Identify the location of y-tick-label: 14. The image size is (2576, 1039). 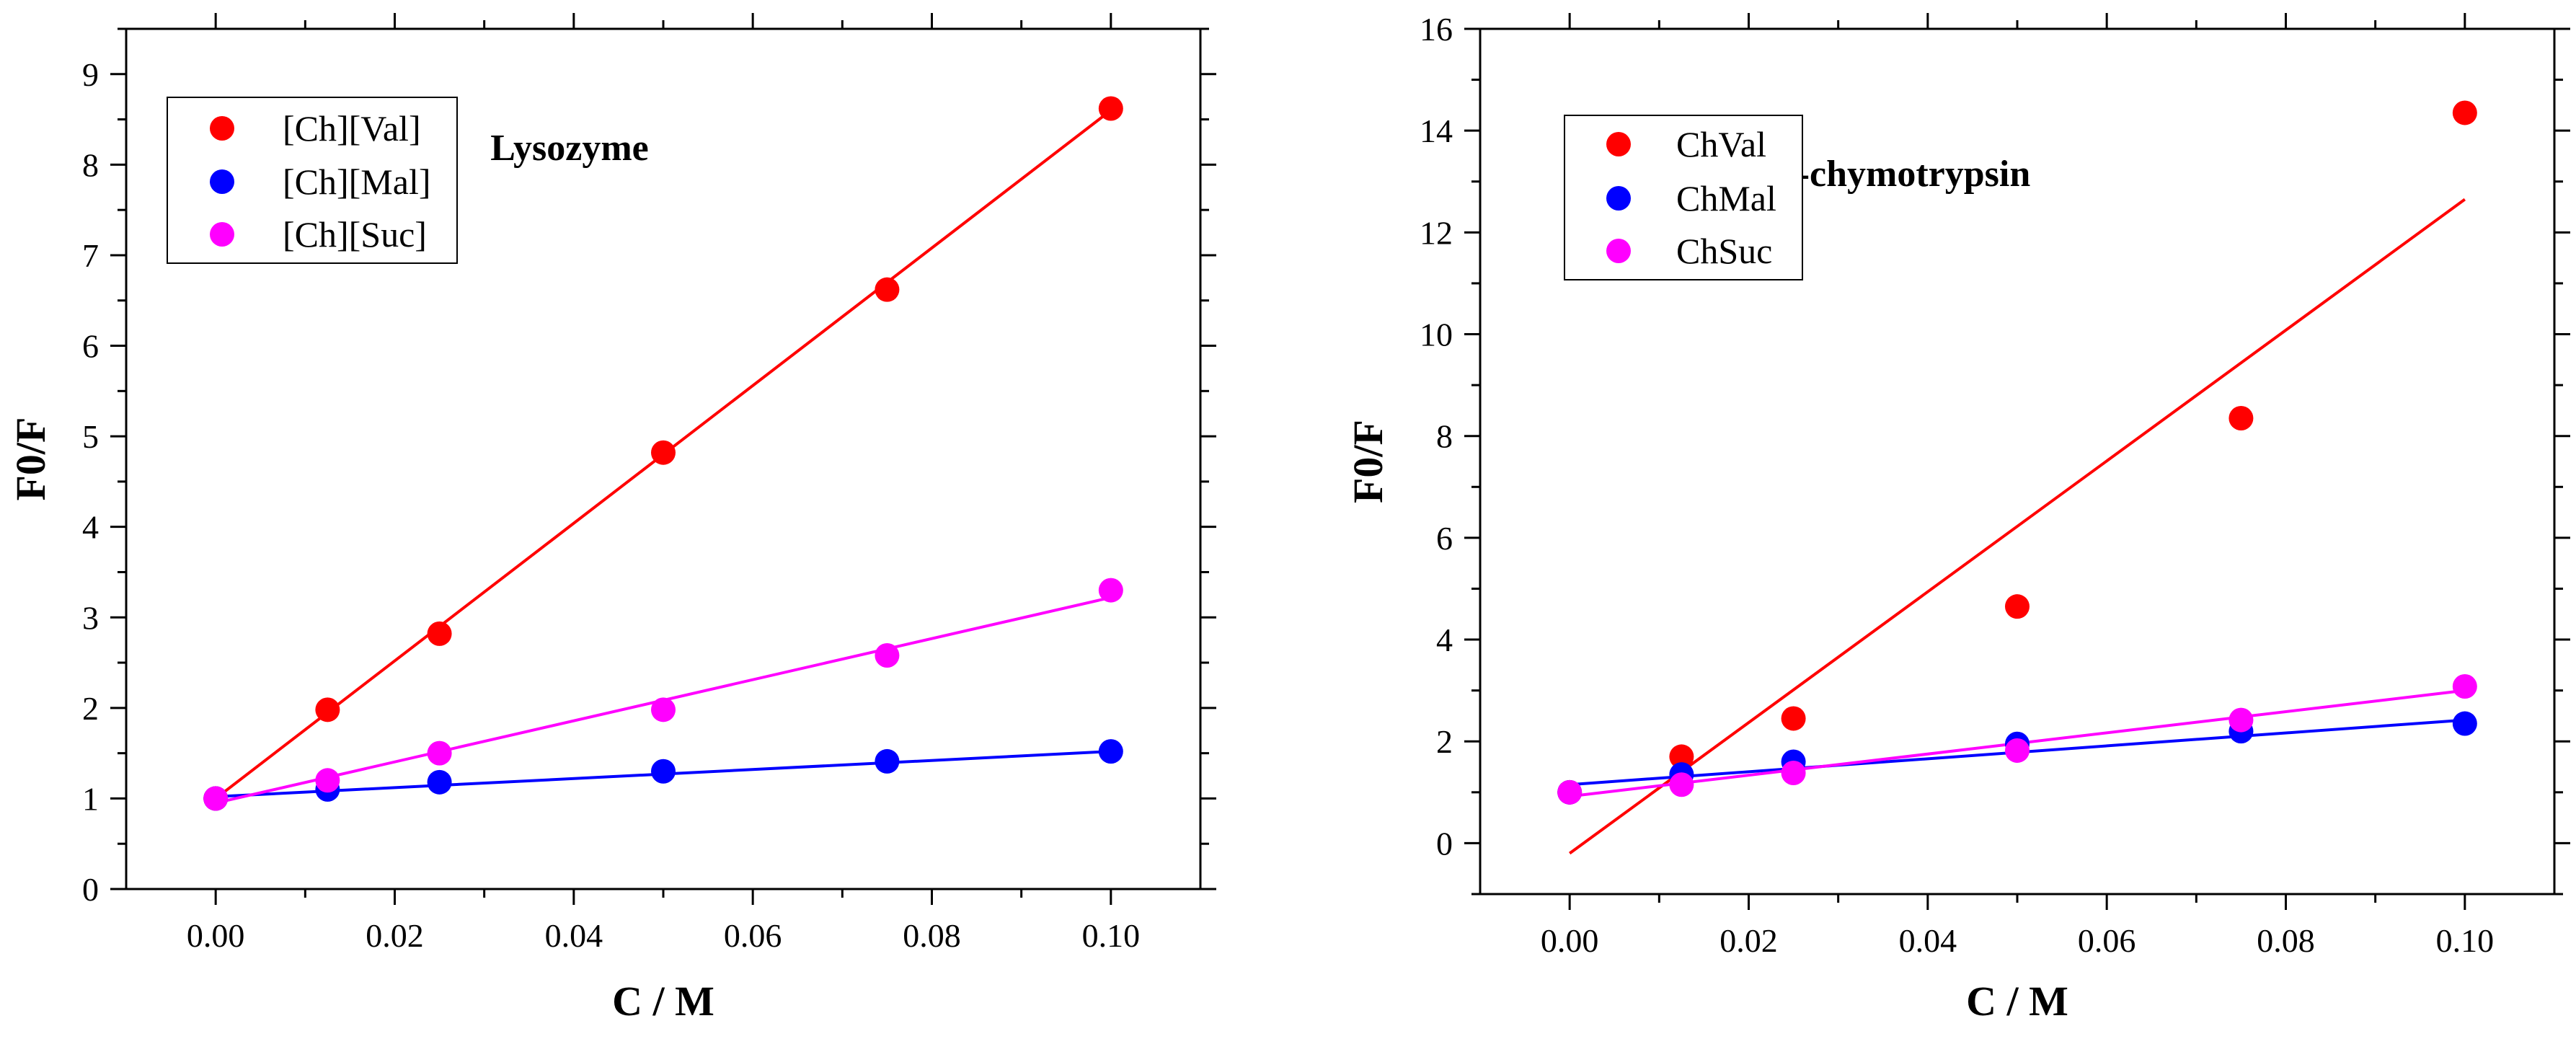
(1436, 130).